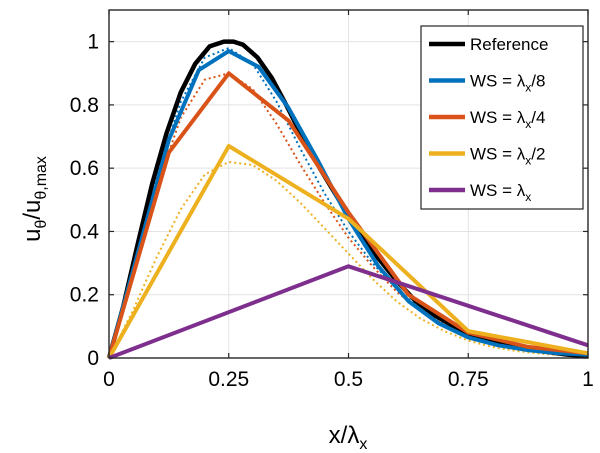  Describe the element at coordinates (93, 358) in the screenshot. I see `y-tick-label: 0` at that location.